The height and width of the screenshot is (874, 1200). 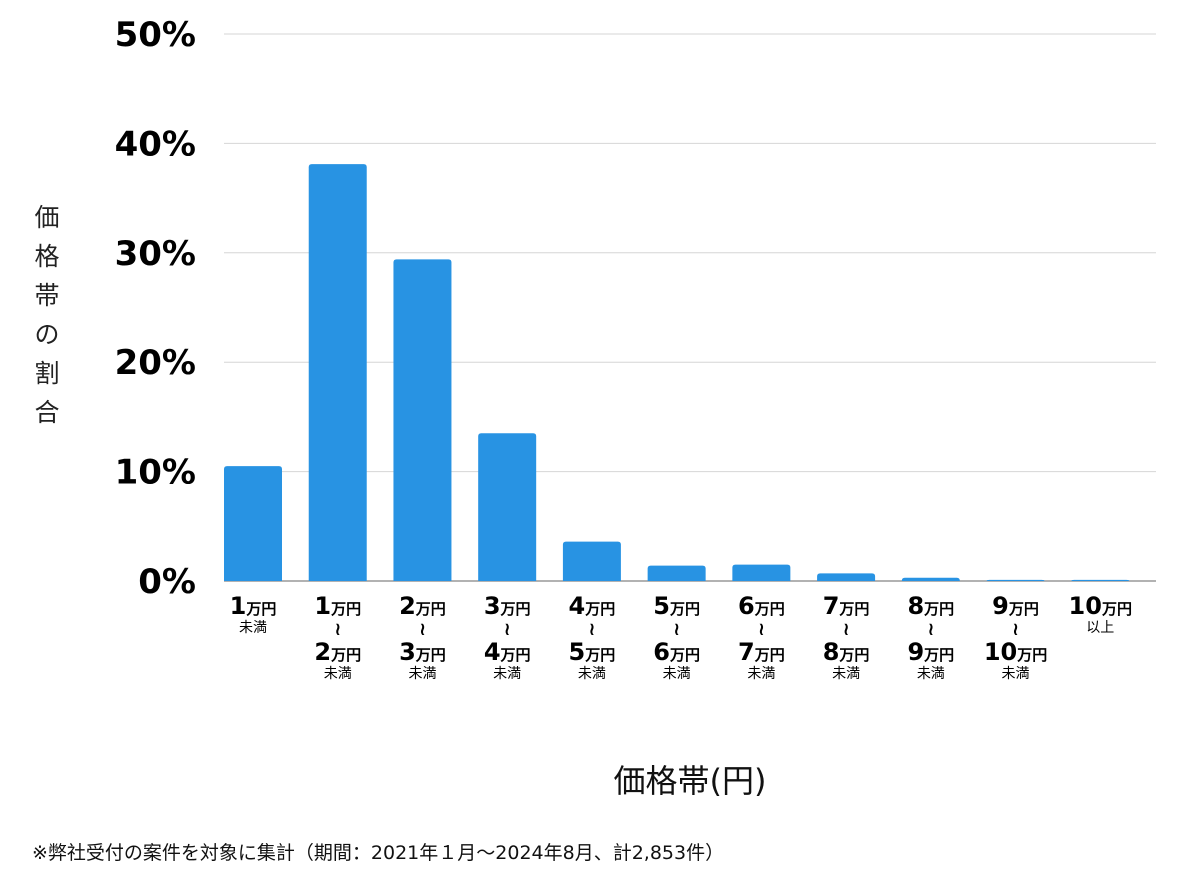 I want to click on y-tick-label: 30%, so click(x=155, y=254).